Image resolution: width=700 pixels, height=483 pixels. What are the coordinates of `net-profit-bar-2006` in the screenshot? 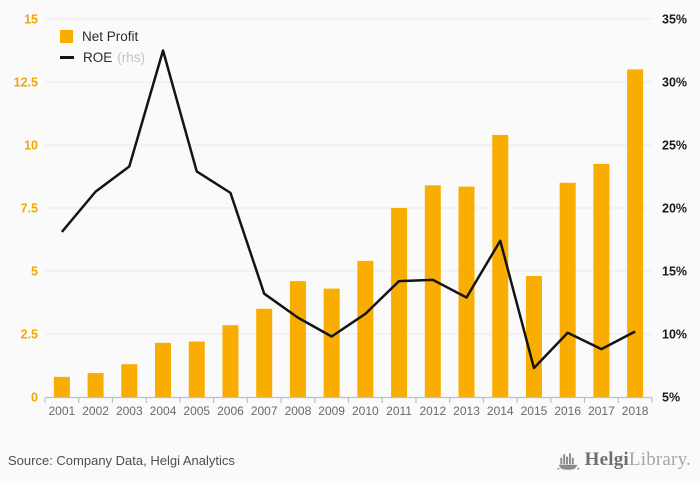 It's located at (230, 361).